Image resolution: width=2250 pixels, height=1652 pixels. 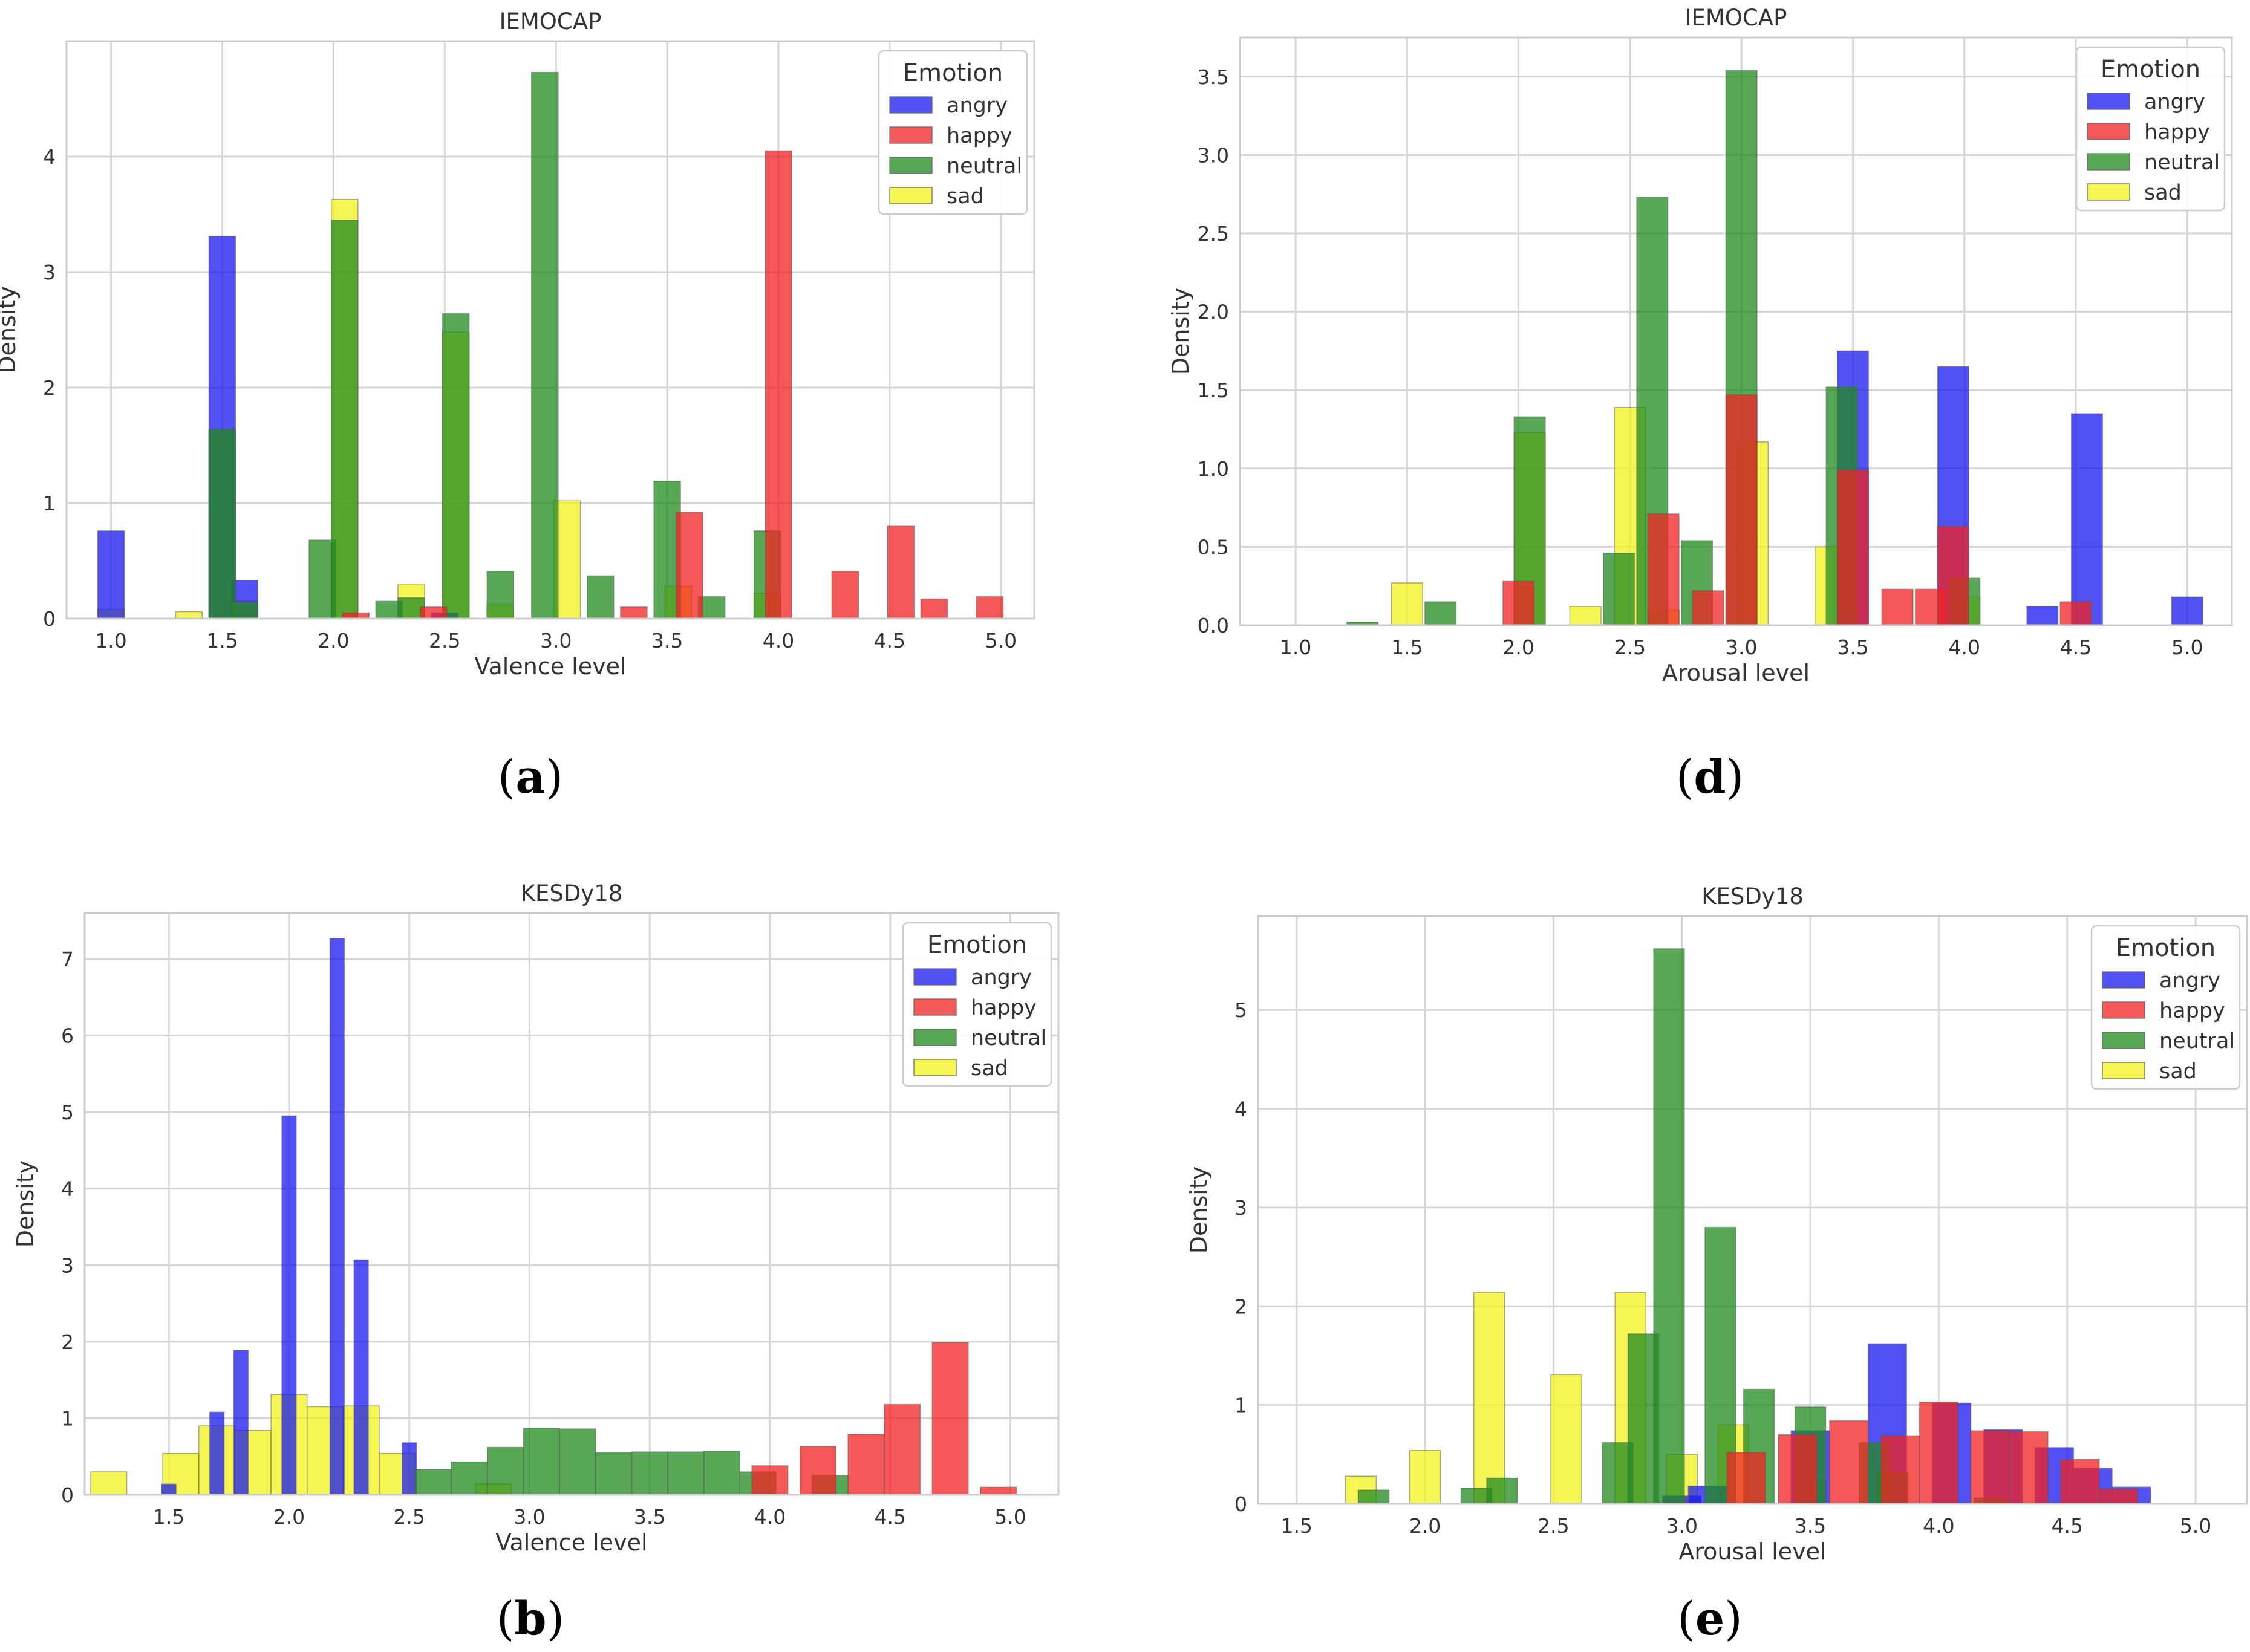 What do you see at coordinates (2123, 980) in the screenshot?
I see `legend-swatch-angry` at bounding box center [2123, 980].